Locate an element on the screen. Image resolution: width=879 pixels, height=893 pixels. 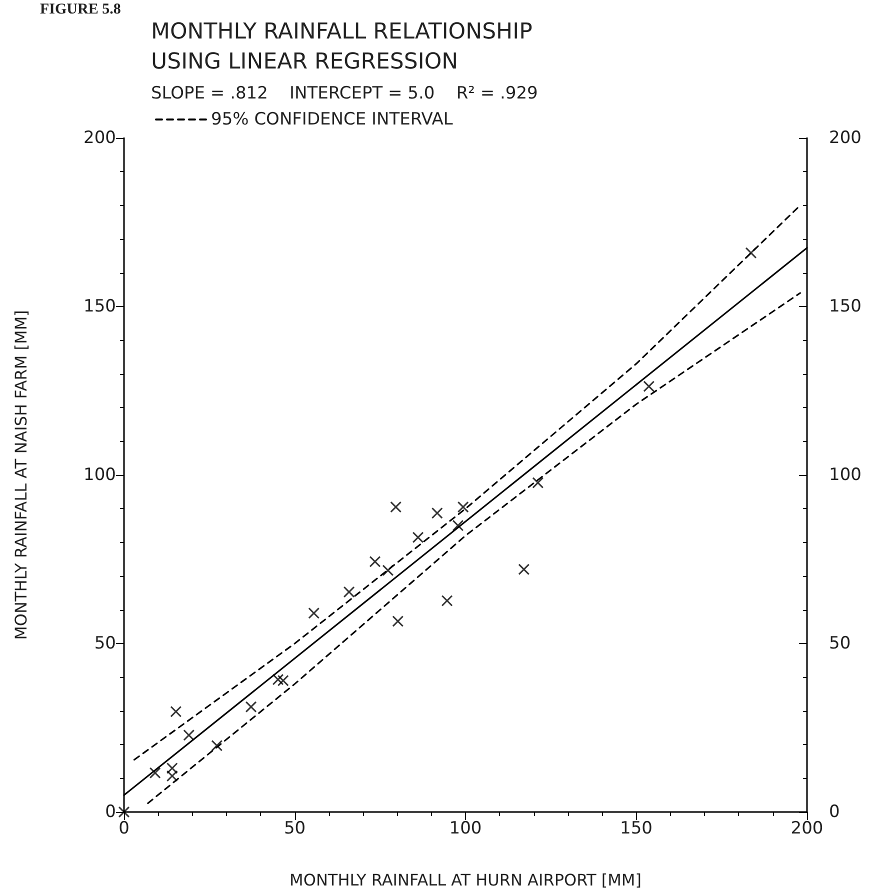
chart-title: MONTHLY RAINFALL RELATIONSHIP USING LINEAR REGRESSION is located at coordinates (341, 47).